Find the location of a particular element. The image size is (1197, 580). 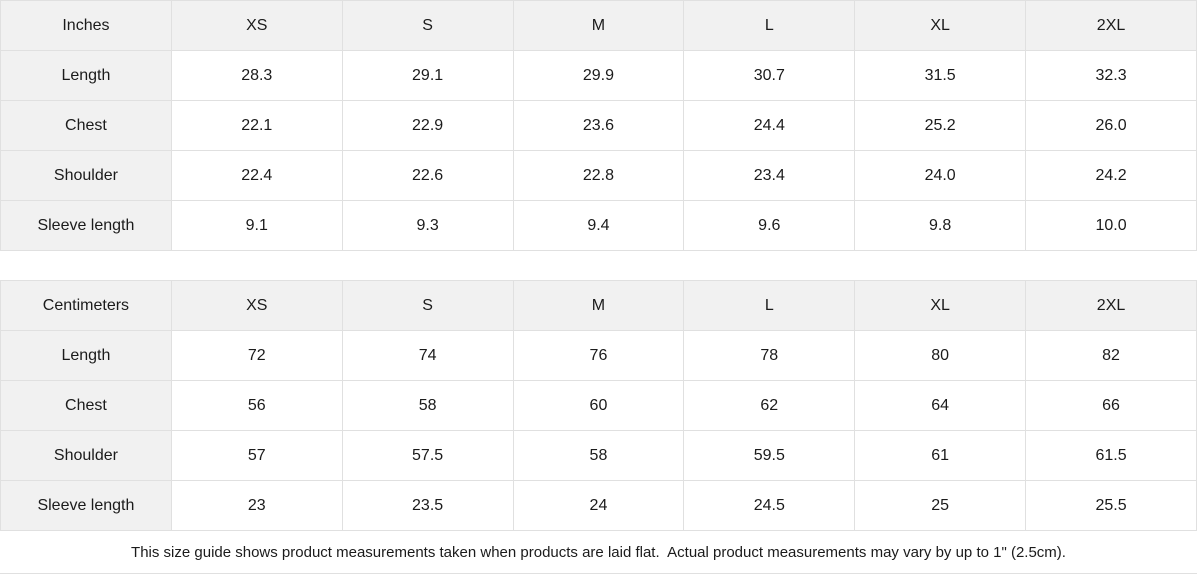

measurement-cell: 10.0 is located at coordinates (1111, 225).